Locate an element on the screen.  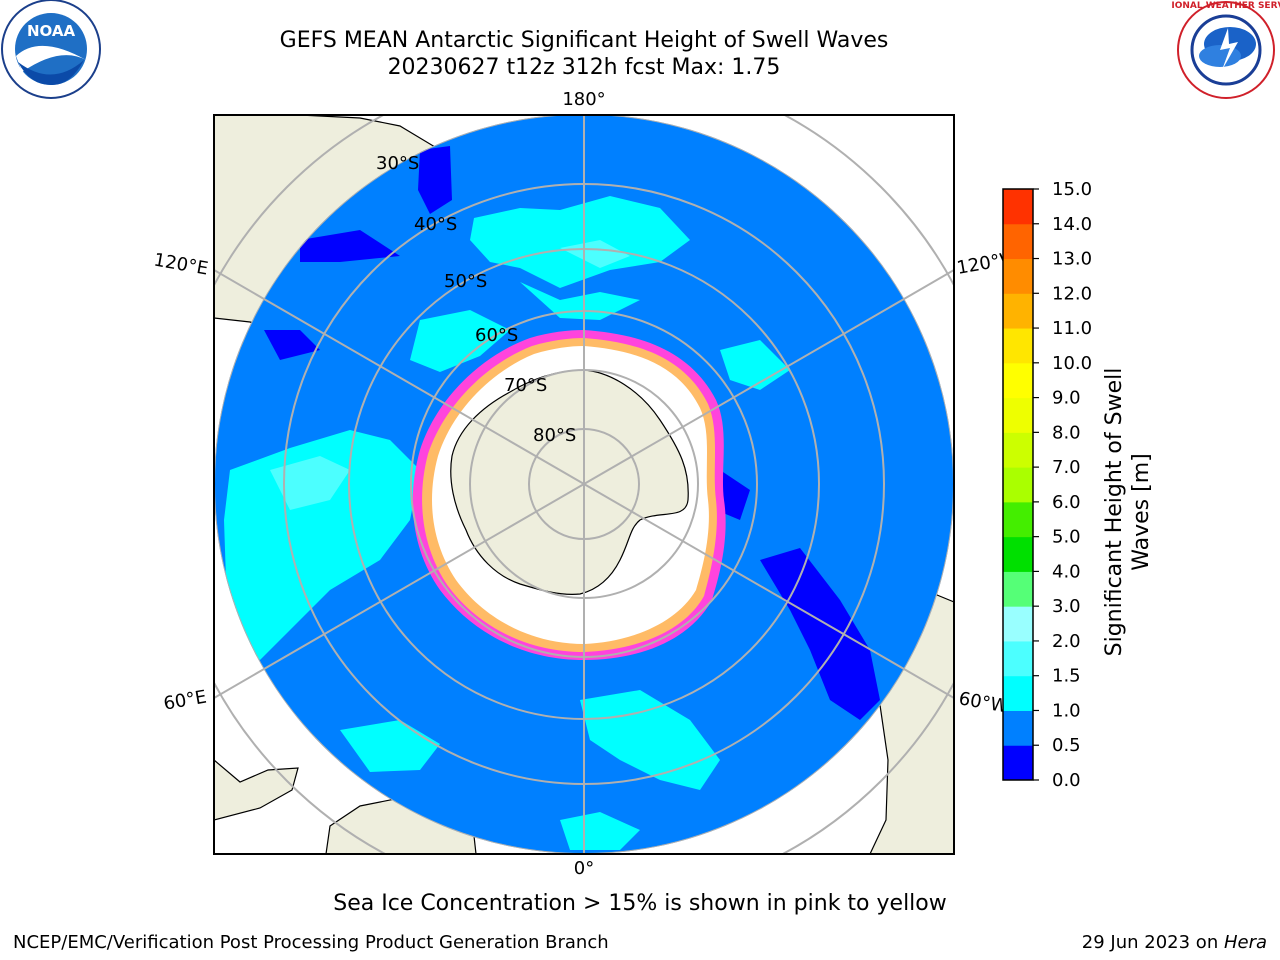
colorbar-frame is located at coordinates (1018, 484).